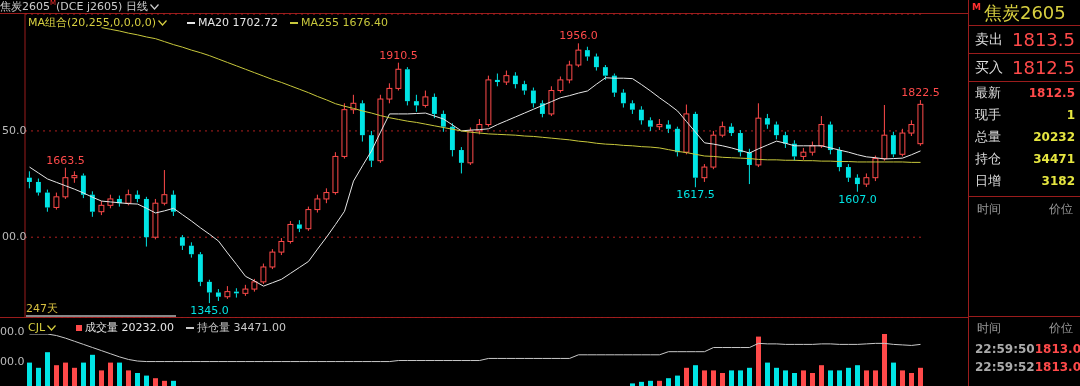 The height and width of the screenshot is (386, 1080). I want to click on text: 3182, so click(1058, 181).